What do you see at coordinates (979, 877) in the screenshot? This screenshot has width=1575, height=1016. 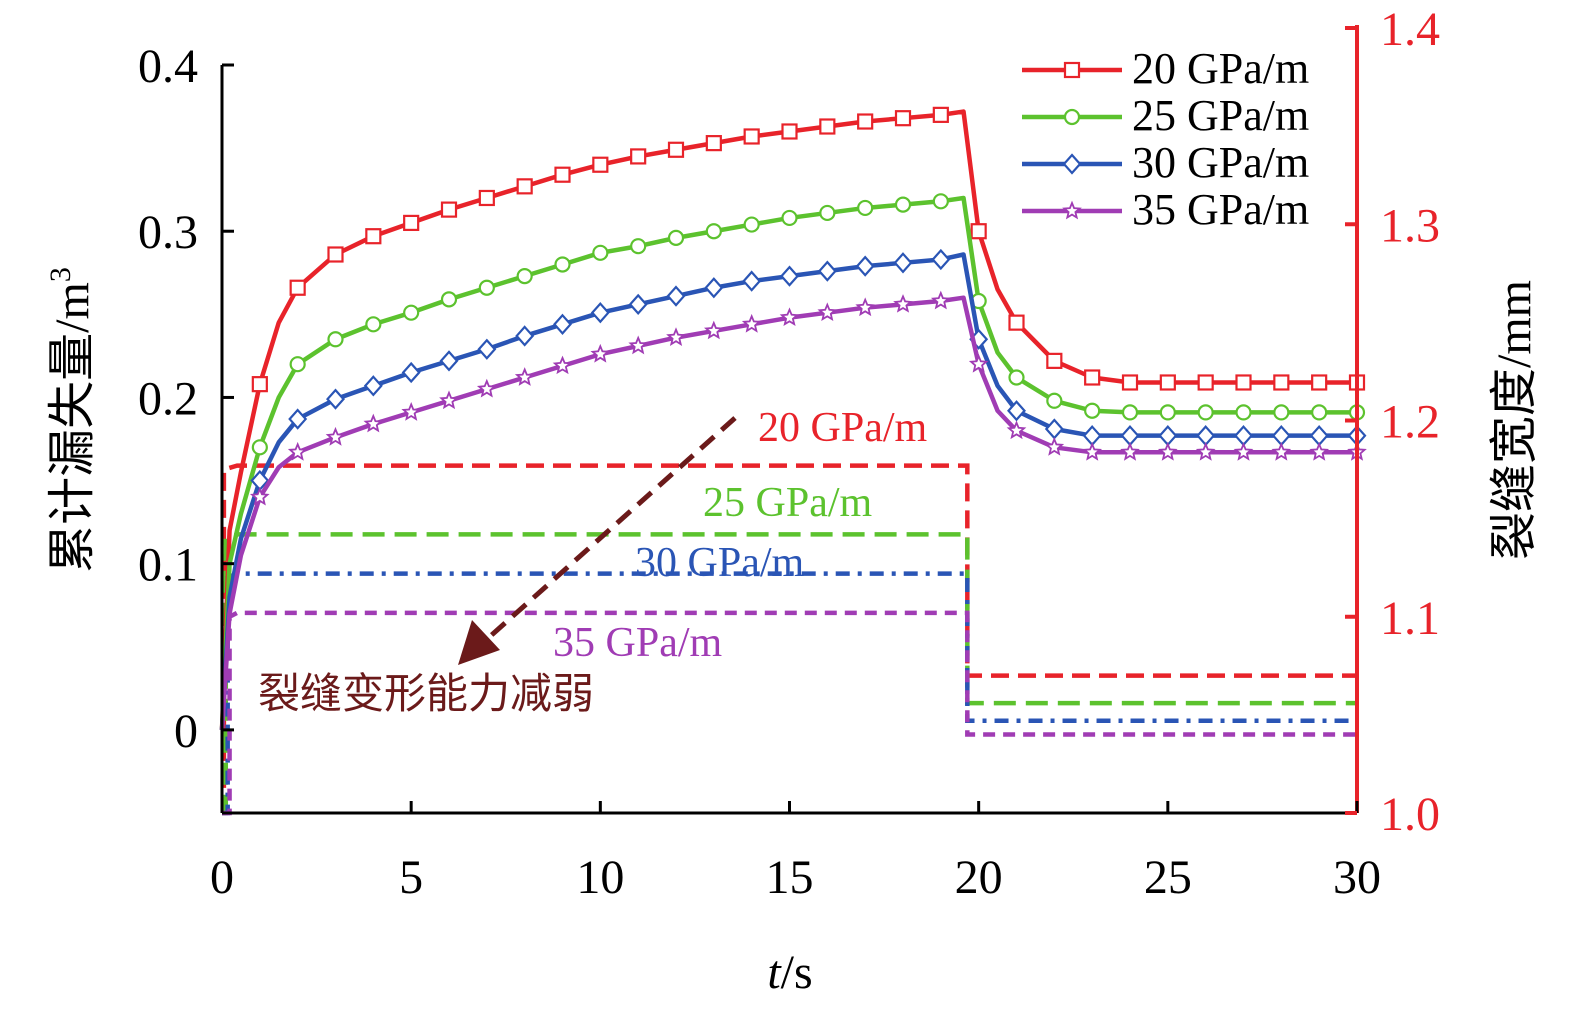 I see `x-tick-label-4: 20` at bounding box center [979, 877].